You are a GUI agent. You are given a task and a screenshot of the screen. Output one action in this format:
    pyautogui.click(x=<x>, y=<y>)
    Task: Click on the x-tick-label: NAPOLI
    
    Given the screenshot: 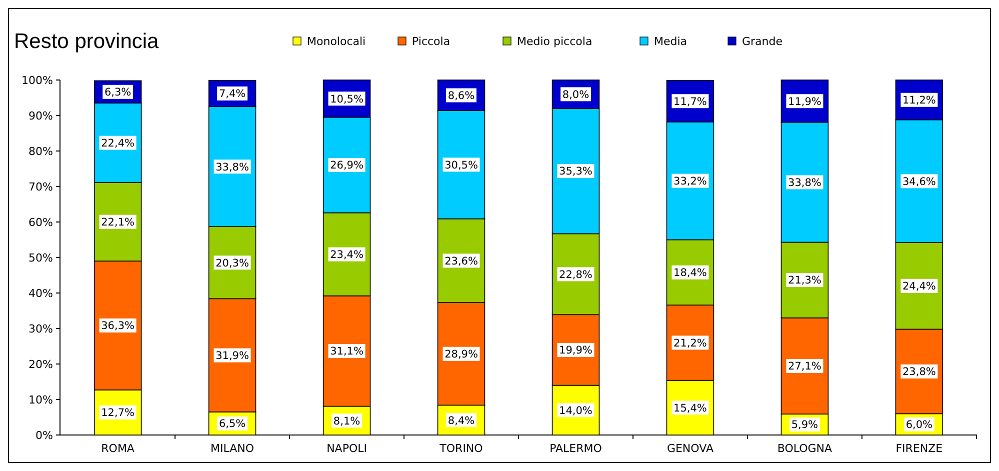 What is the action you would take?
    pyautogui.click(x=346, y=448)
    